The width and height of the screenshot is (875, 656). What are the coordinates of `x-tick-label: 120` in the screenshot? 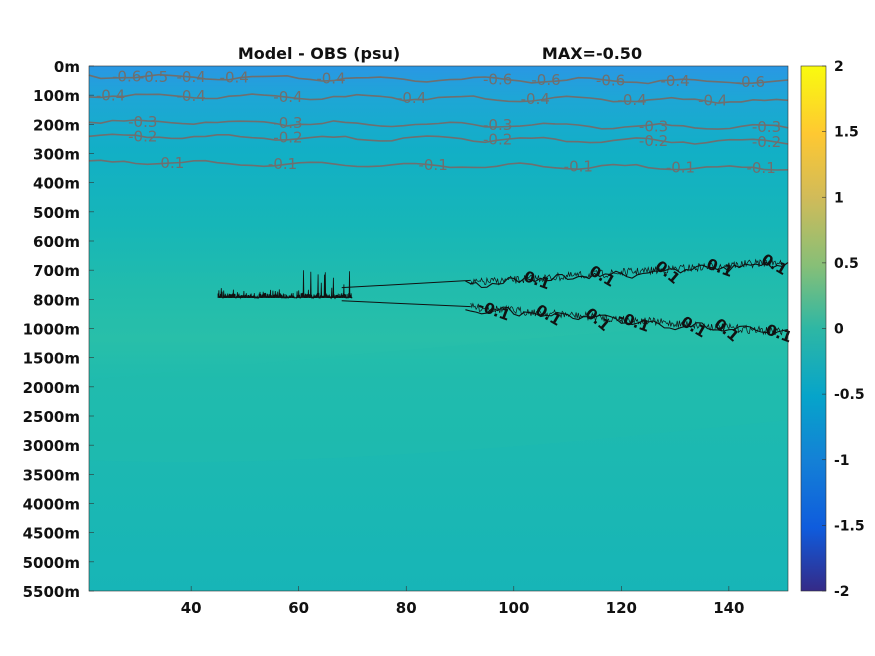 It's located at (621, 608).